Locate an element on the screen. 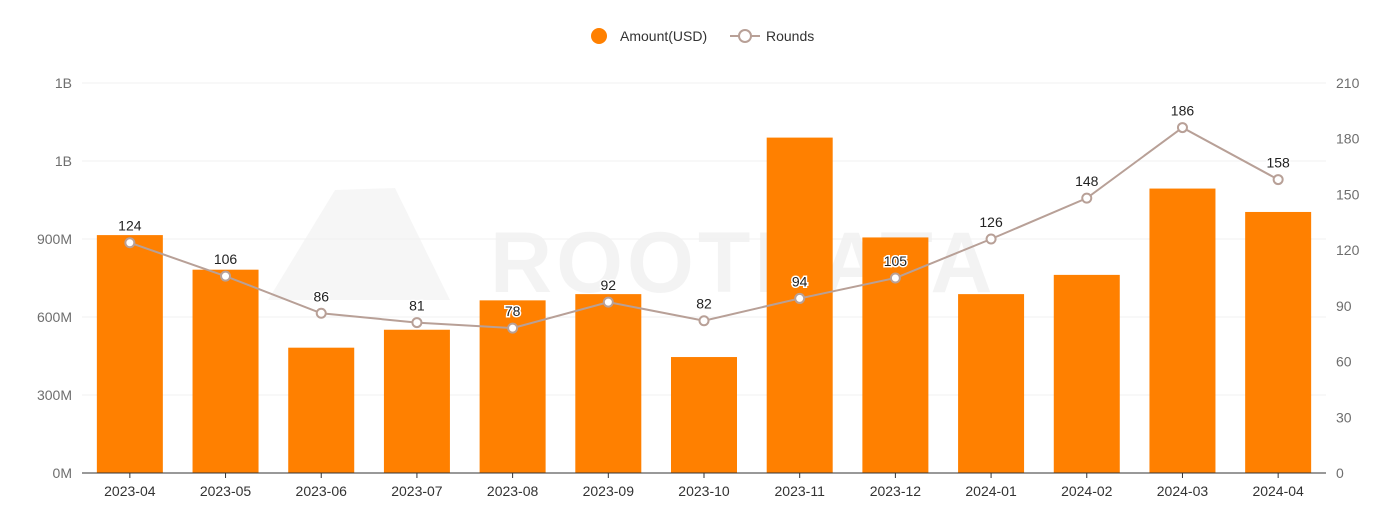 Image resolution: width=1400 pixels, height=522 pixels. x-tick-label: 2023-08 is located at coordinates (513, 491).